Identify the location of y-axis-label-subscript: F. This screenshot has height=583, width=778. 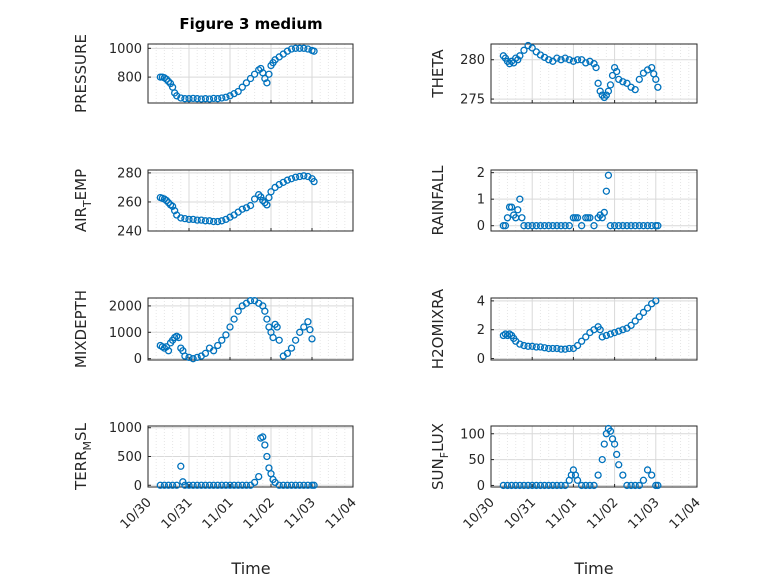
(444, 455).